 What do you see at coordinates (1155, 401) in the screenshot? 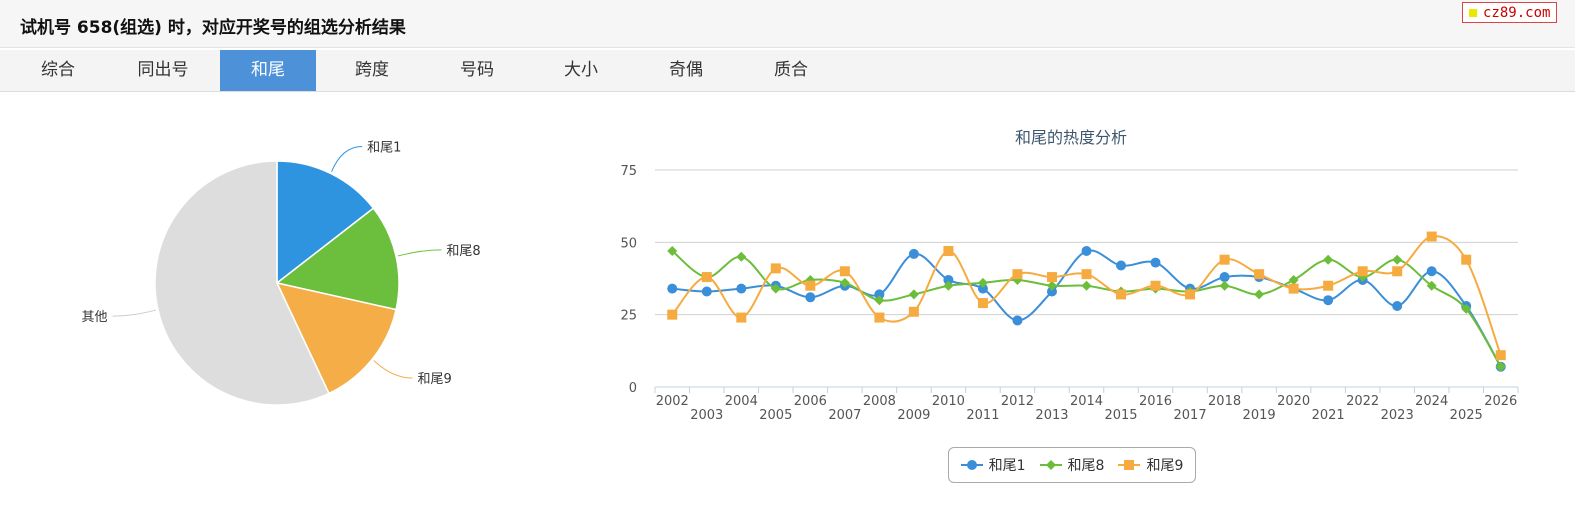
I see `x-tick-label: 2016` at bounding box center [1155, 401].